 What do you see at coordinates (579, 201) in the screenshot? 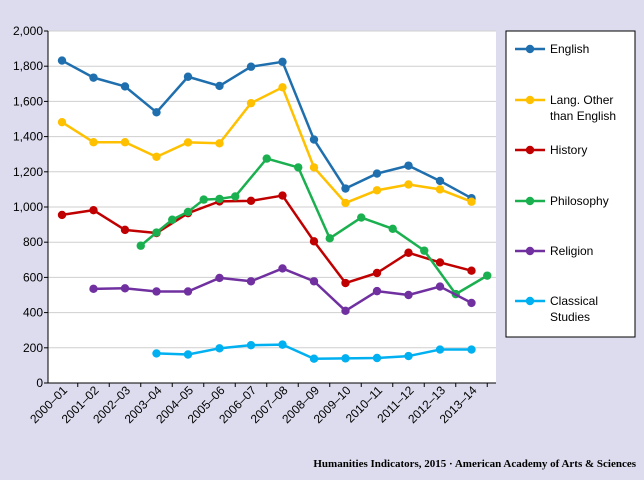
I see `legend-label: Philosophy` at bounding box center [579, 201].